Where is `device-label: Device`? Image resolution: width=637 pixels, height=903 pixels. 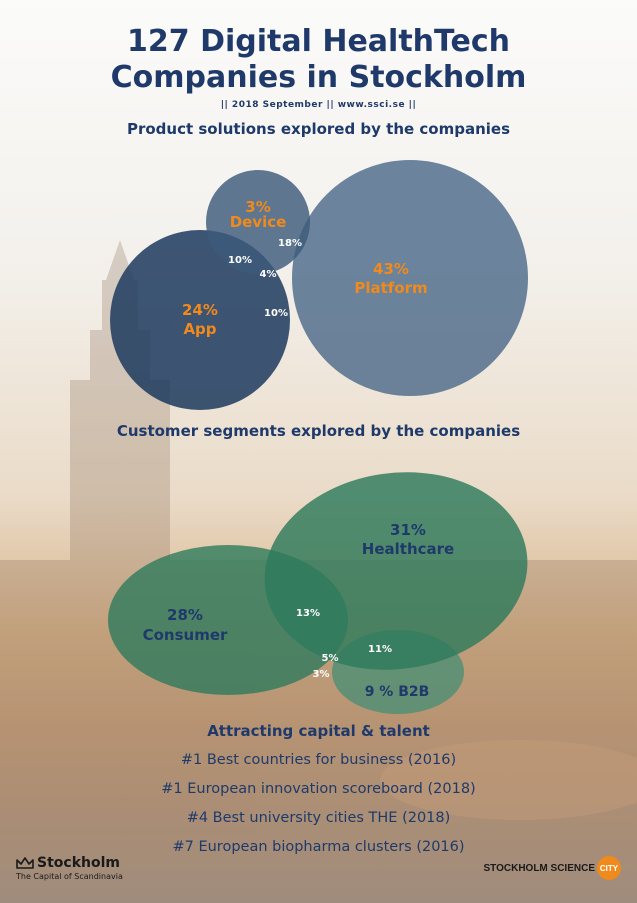
device-label: Device is located at coordinates (258, 222).